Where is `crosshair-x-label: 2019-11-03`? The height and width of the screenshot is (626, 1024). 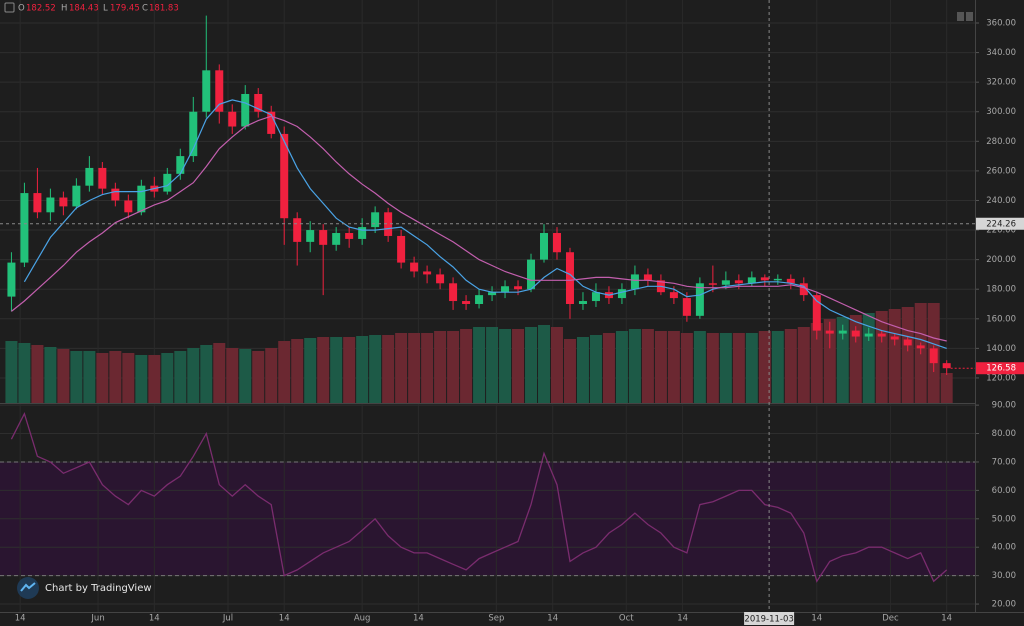
crosshair-x-label: 2019-11-03 is located at coordinates (768, 620).